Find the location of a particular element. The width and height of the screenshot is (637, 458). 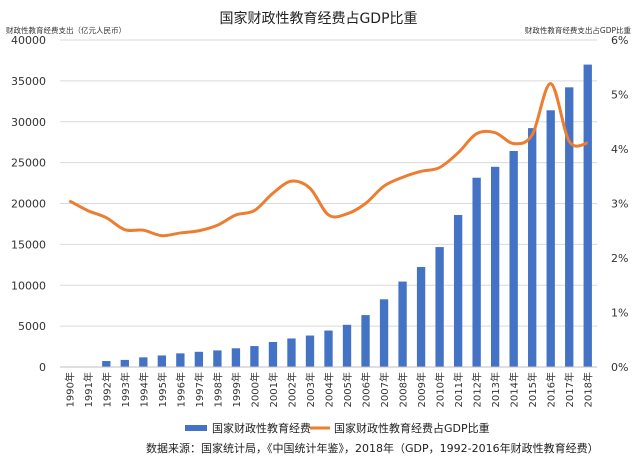

x-tick-label: 2012年 is located at coordinates (477, 389).